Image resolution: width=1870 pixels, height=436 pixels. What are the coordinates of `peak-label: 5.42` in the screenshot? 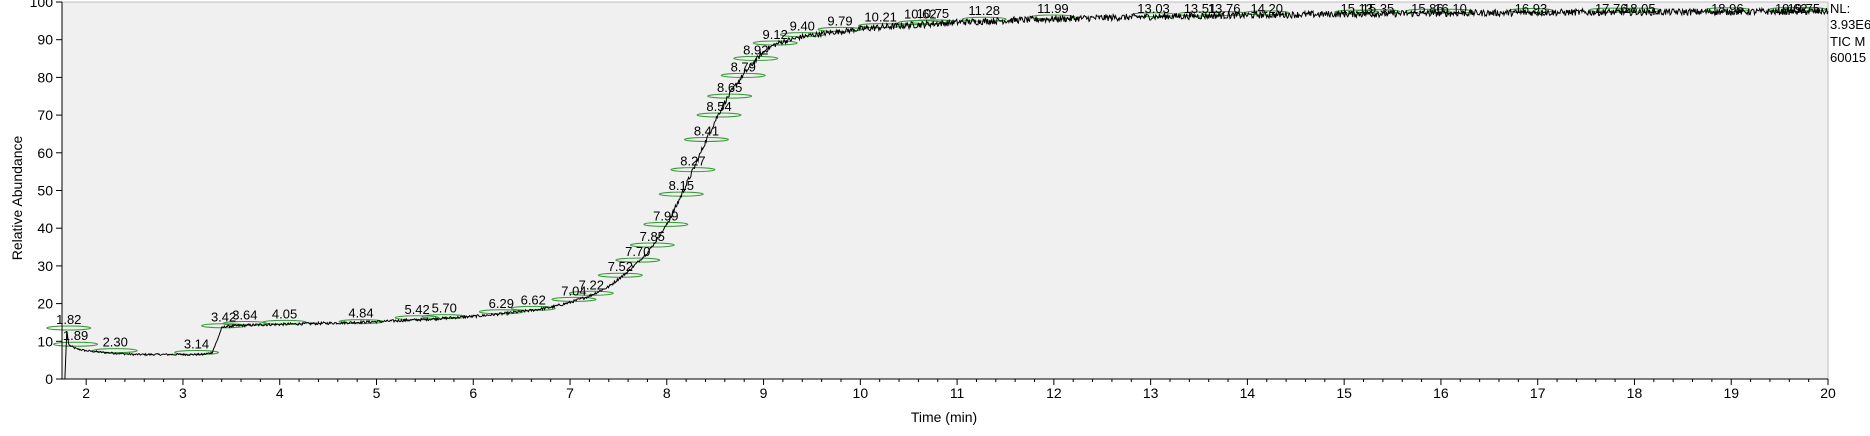 It's located at (416, 309).